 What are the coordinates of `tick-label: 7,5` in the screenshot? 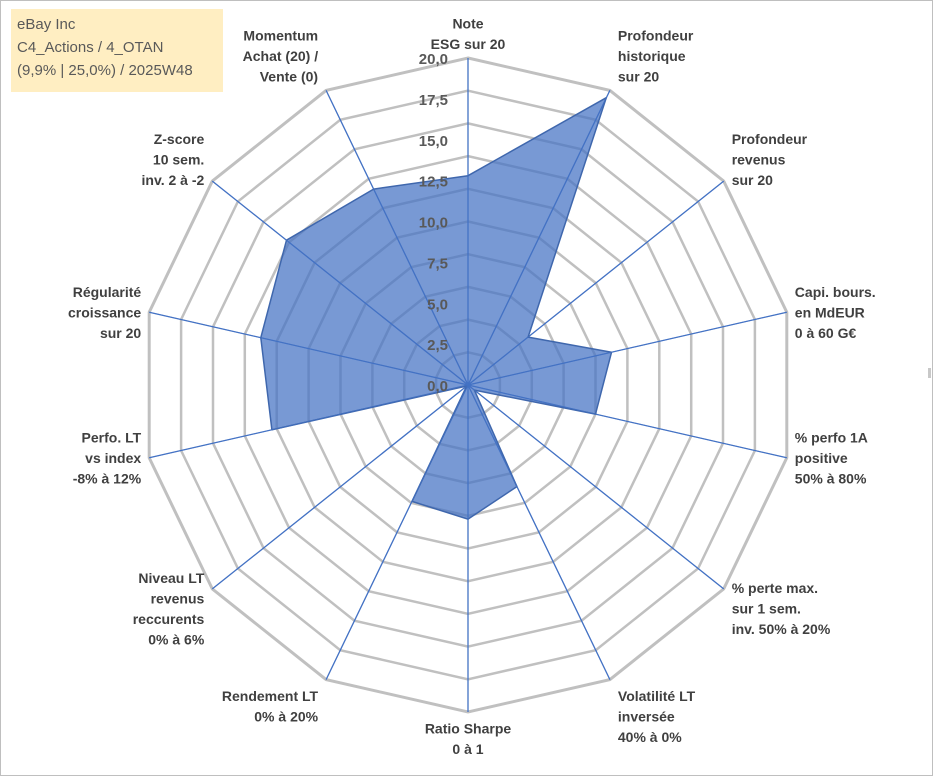 It's located at (437, 263).